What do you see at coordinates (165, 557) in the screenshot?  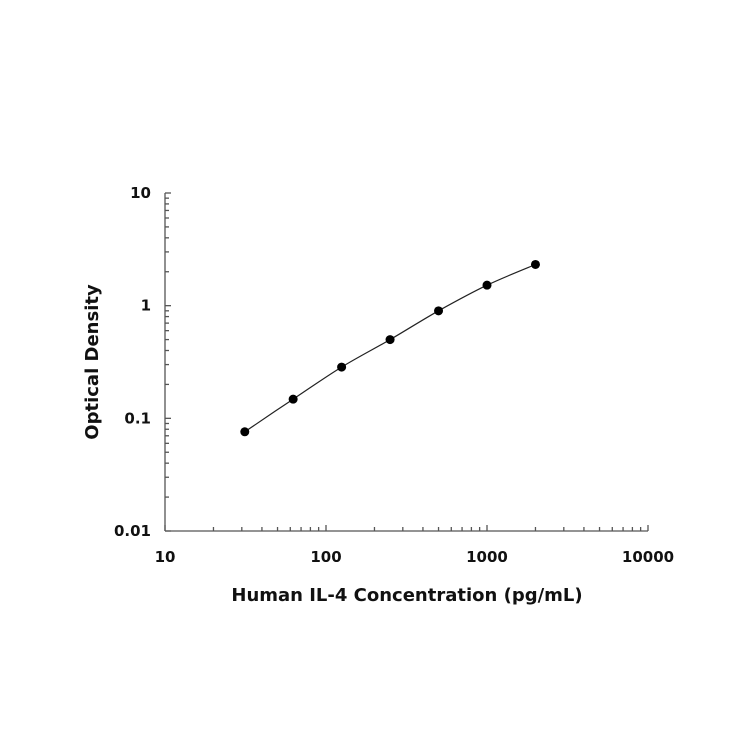 I see `x-tick-label: 10` at bounding box center [165, 557].